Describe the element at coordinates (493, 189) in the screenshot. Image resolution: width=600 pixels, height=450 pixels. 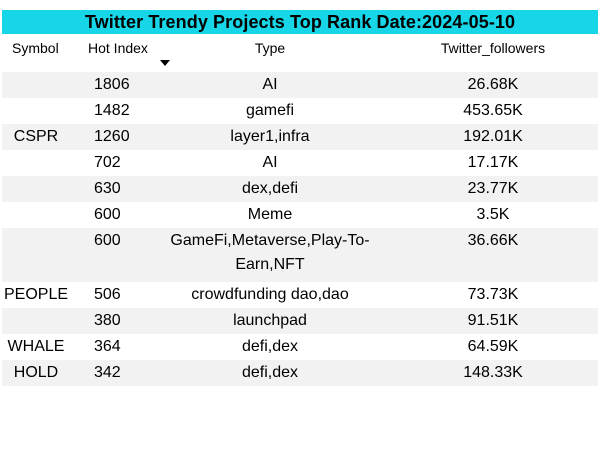
I see `cell-twitter-followers: 23.77K` at that location.